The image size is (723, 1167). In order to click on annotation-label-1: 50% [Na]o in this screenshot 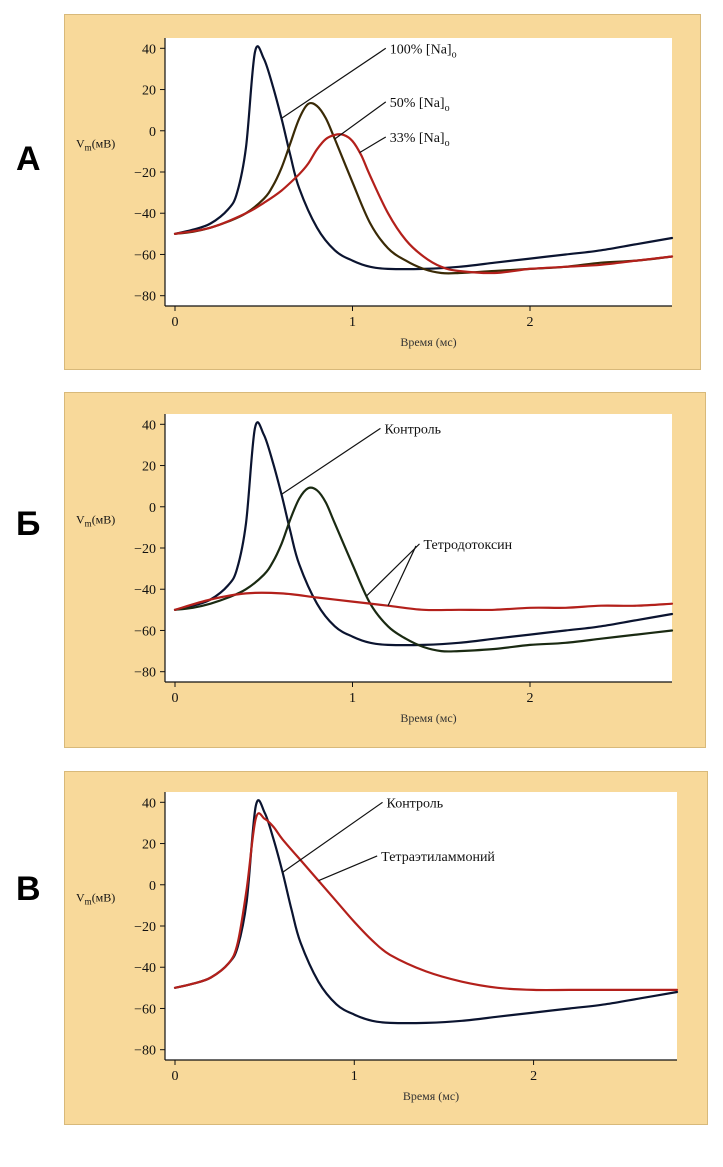, I will do `click(420, 105)`.